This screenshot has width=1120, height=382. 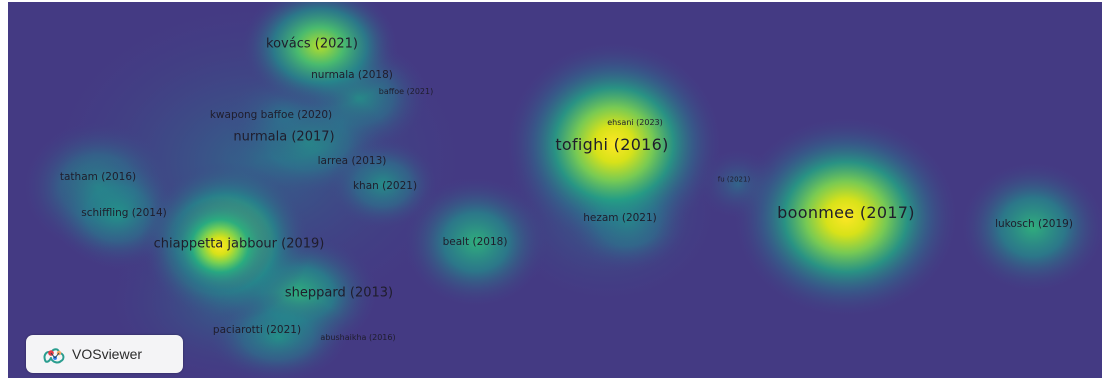 I want to click on node-label: abushaikha (2016), so click(x=358, y=337).